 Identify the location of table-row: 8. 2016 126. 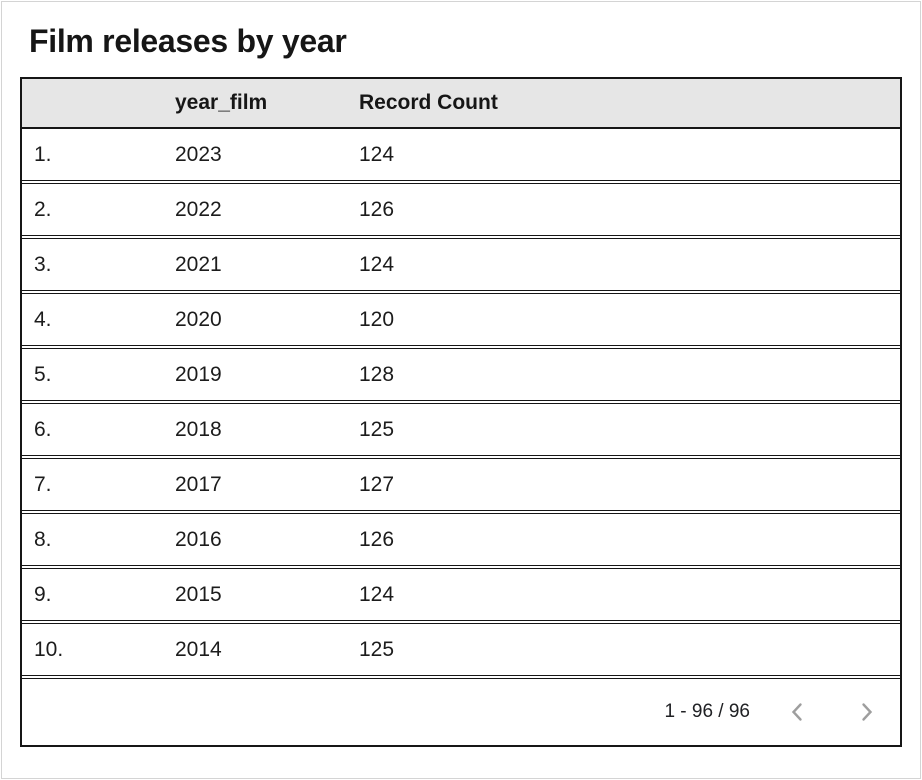
(461, 539).